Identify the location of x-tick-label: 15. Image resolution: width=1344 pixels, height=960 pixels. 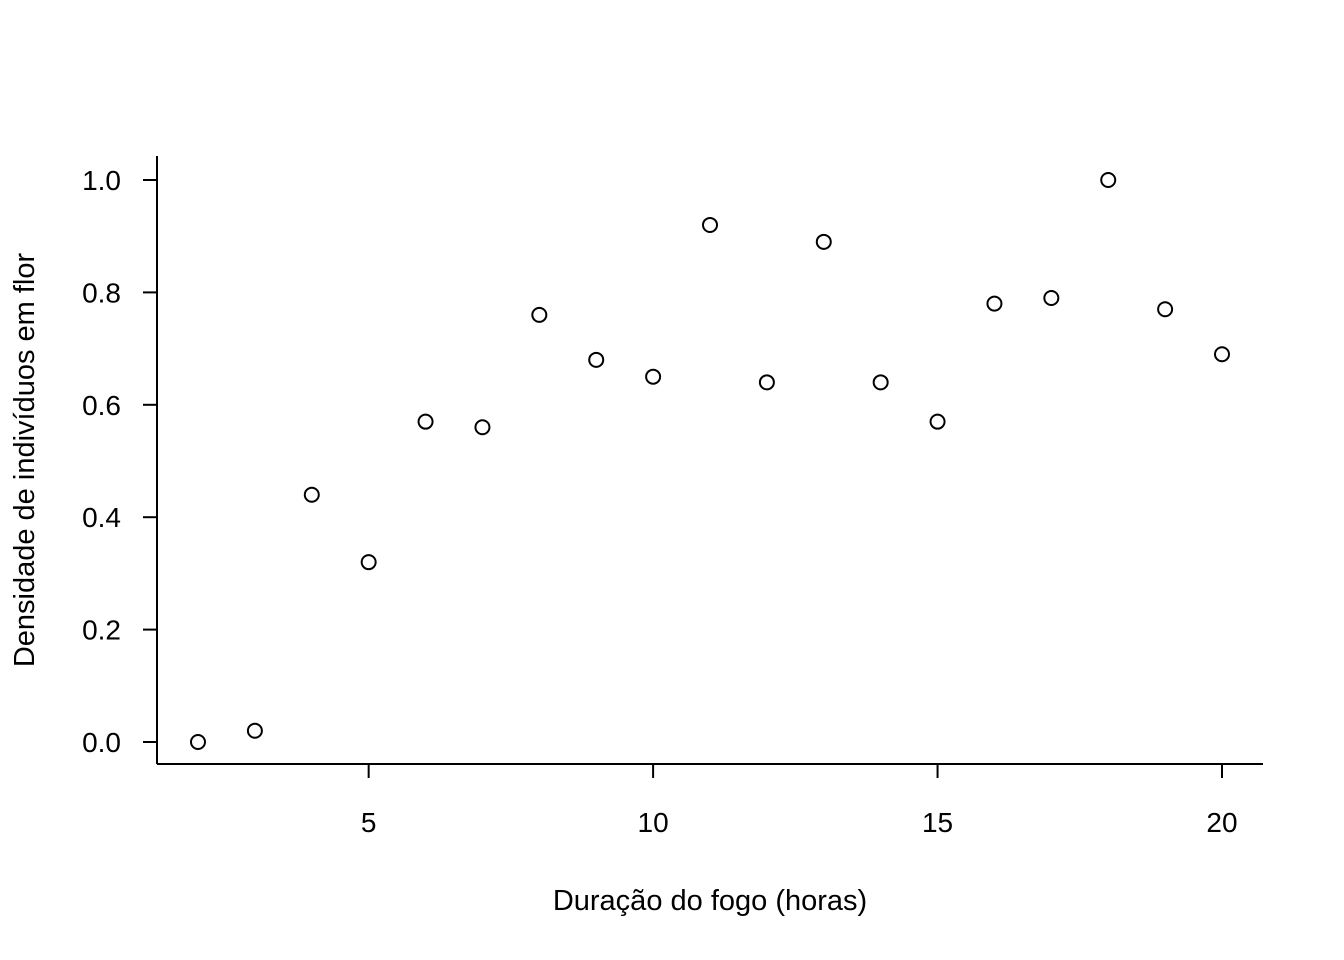
(937, 822).